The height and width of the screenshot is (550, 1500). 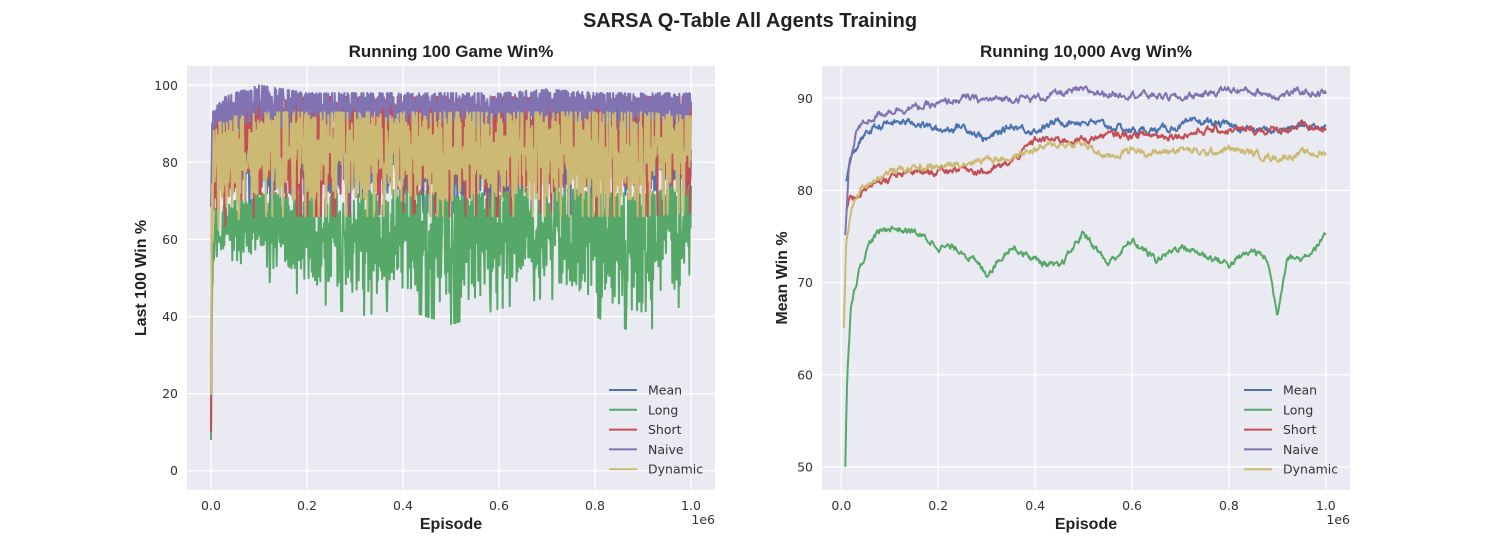 What do you see at coordinates (170, 393) in the screenshot?
I see `y-tick-label: 20` at bounding box center [170, 393].